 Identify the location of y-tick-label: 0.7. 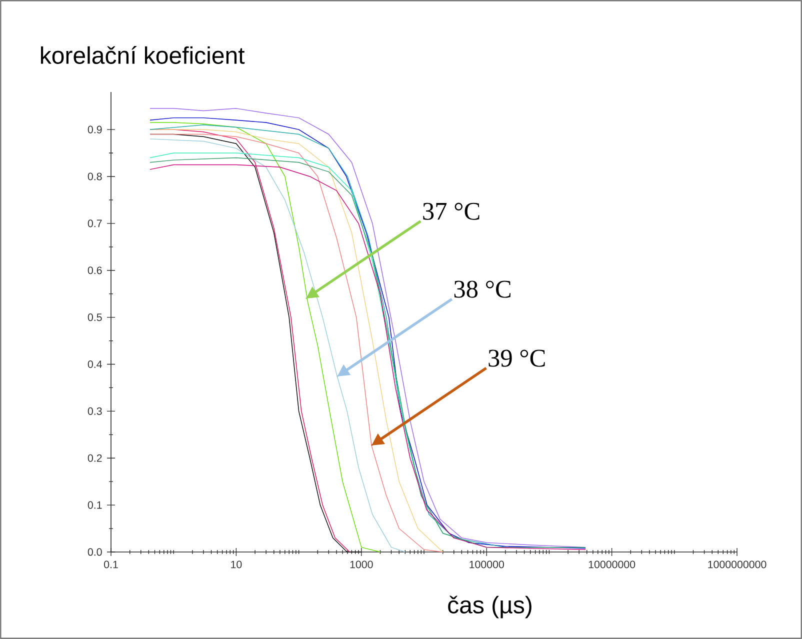
(95, 224).